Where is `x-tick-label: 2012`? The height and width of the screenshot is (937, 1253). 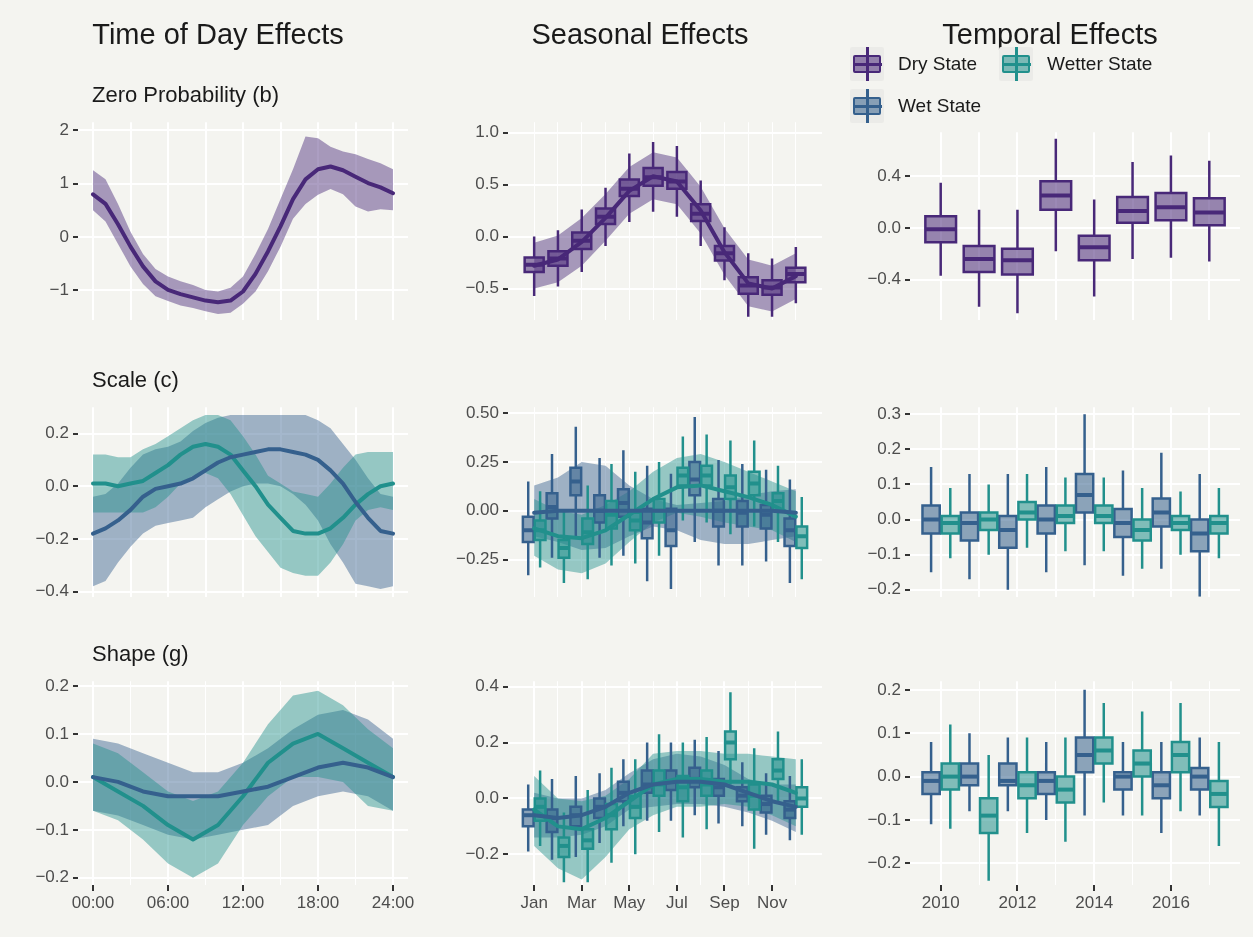
x-tick-label: 2012 is located at coordinates (1017, 902).